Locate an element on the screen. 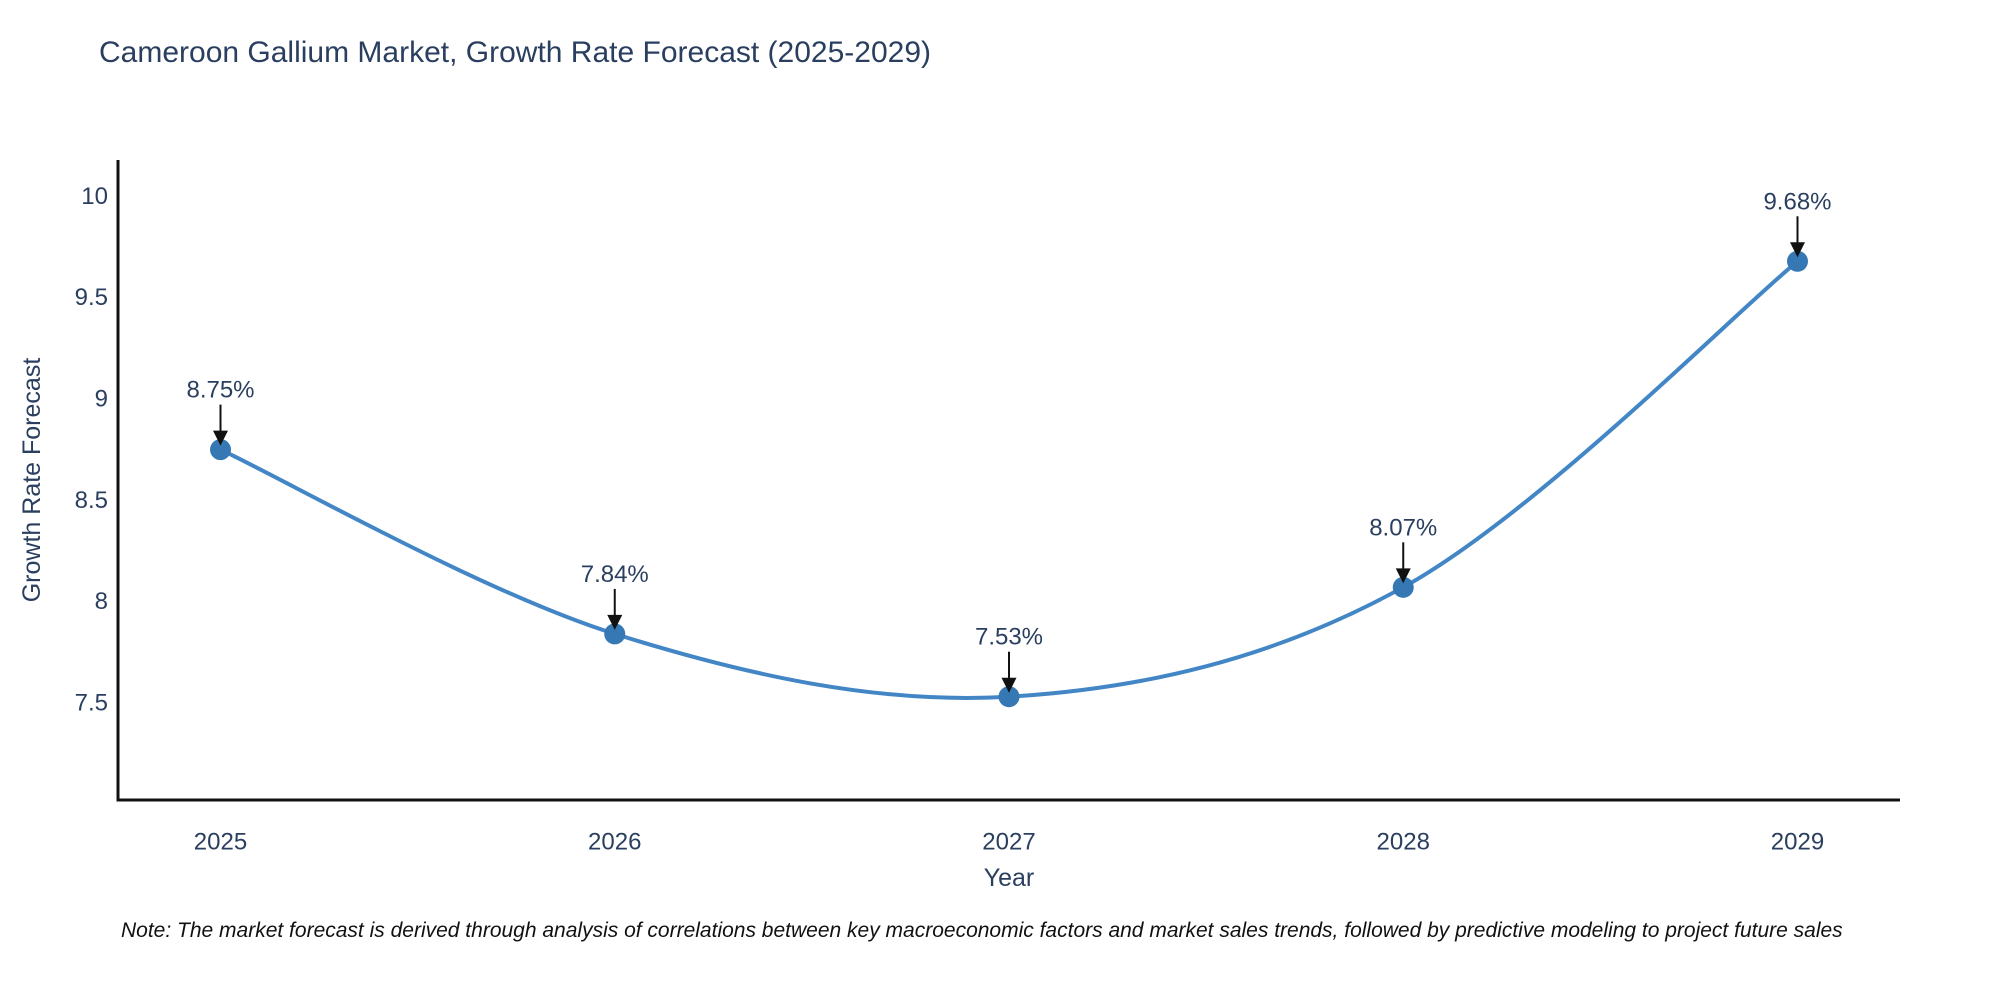 This screenshot has width=2000, height=1000. x-tick-label: 2026 is located at coordinates (614, 842).